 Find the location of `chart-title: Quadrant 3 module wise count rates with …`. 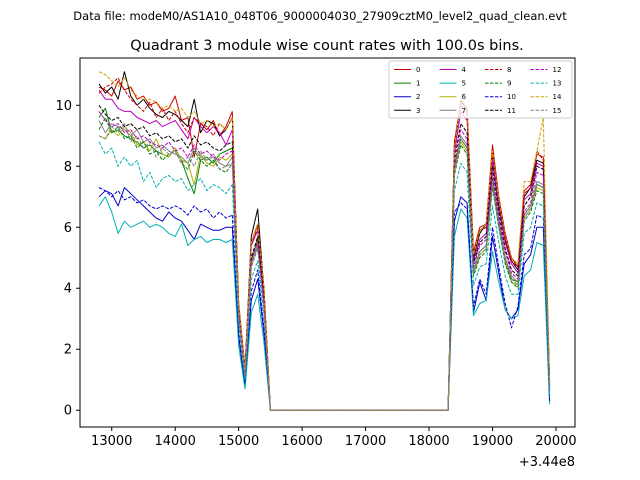

chart-title: Quadrant 3 module wise count rates with … is located at coordinates (327, 46).